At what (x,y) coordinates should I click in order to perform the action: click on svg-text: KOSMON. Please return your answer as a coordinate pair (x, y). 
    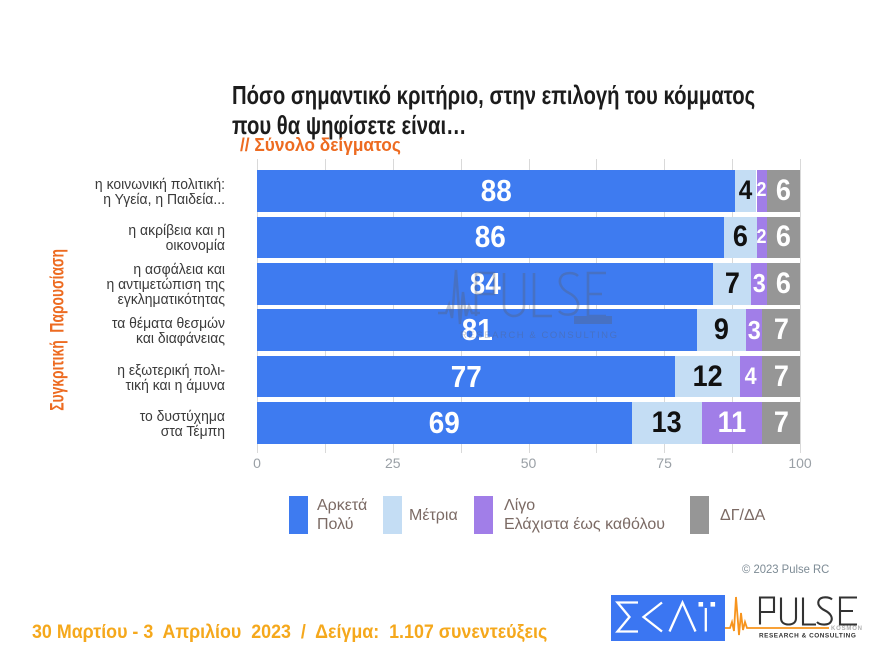
    Looking at the image, I should click on (847, 629).